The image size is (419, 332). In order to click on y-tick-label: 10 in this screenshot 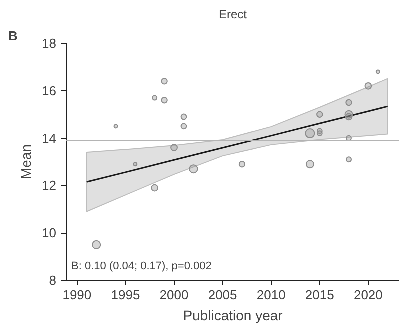, I will do `click(49, 233)`.